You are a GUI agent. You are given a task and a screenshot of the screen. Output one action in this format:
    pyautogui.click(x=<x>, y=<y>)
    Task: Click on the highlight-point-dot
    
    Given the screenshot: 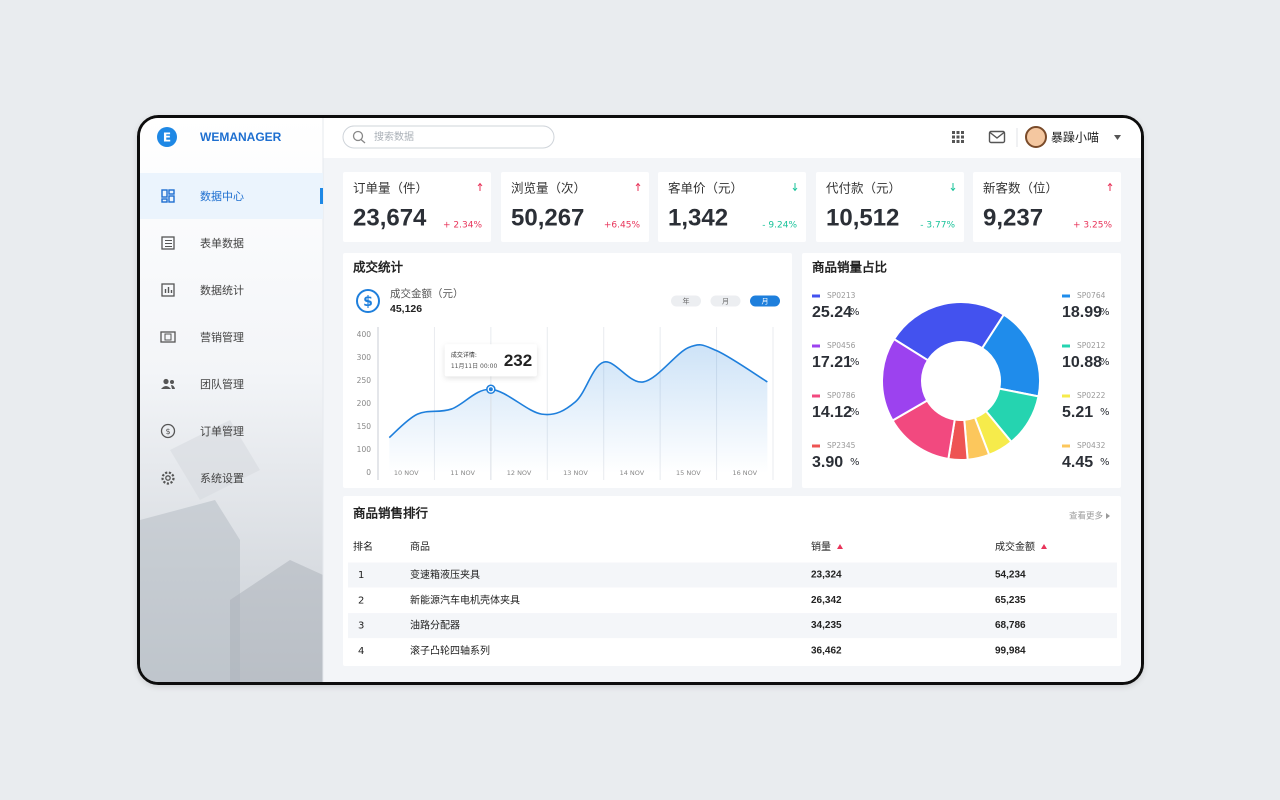 What is the action you would take?
    pyautogui.click(x=490, y=389)
    